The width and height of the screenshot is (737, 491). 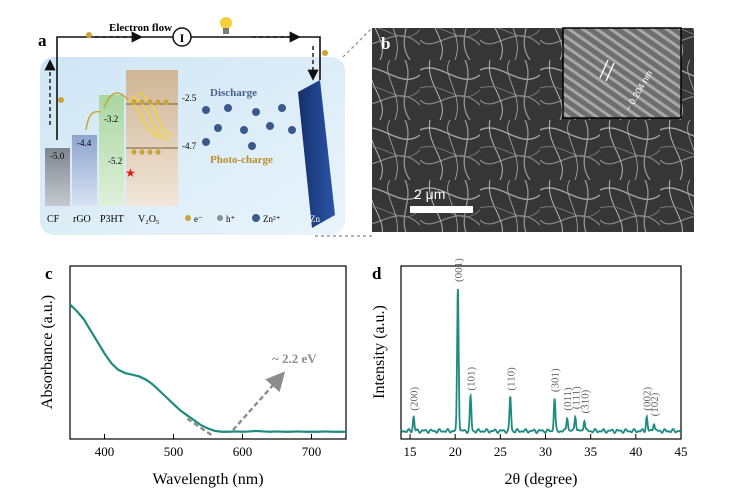 What do you see at coordinates (357, 42) in the screenshot?
I see `zoom-line` at bounding box center [357, 42].